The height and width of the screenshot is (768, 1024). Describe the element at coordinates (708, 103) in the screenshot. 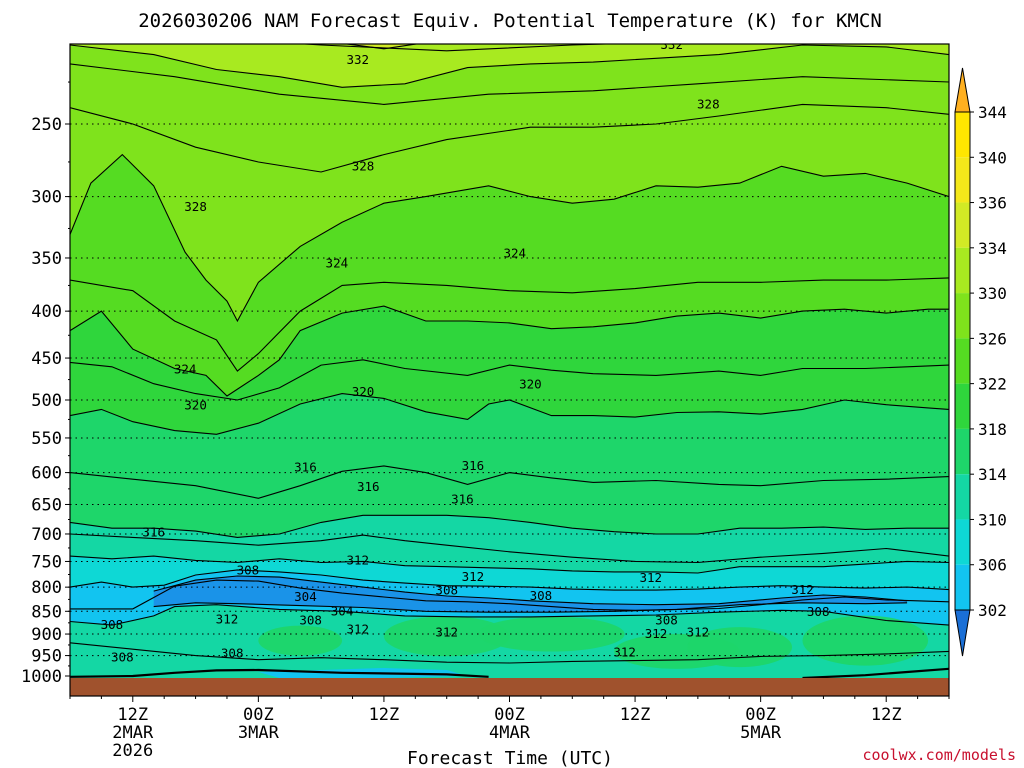

I see `contour-label-text: 328` at that location.